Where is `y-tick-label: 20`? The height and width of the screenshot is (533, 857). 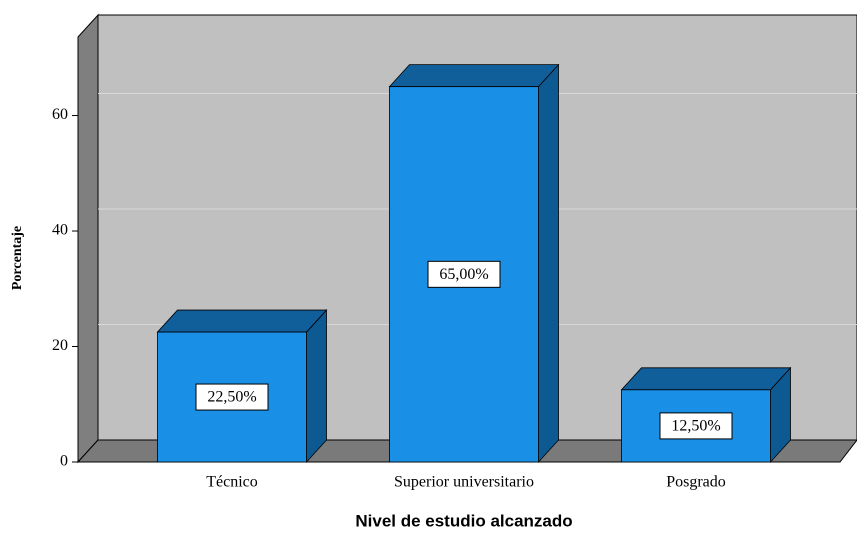
y-tick-label: 20 is located at coordinates (60, 345).